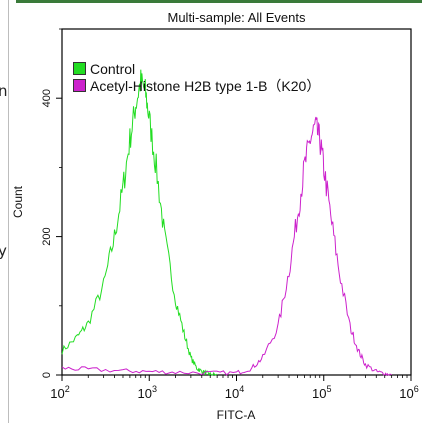 The width and height of the screenshot is (422, 423). What do you see at coordinates (79, 68) in the screenshot?
I see `legend-swatch-control` at bounding box center [79, 68].